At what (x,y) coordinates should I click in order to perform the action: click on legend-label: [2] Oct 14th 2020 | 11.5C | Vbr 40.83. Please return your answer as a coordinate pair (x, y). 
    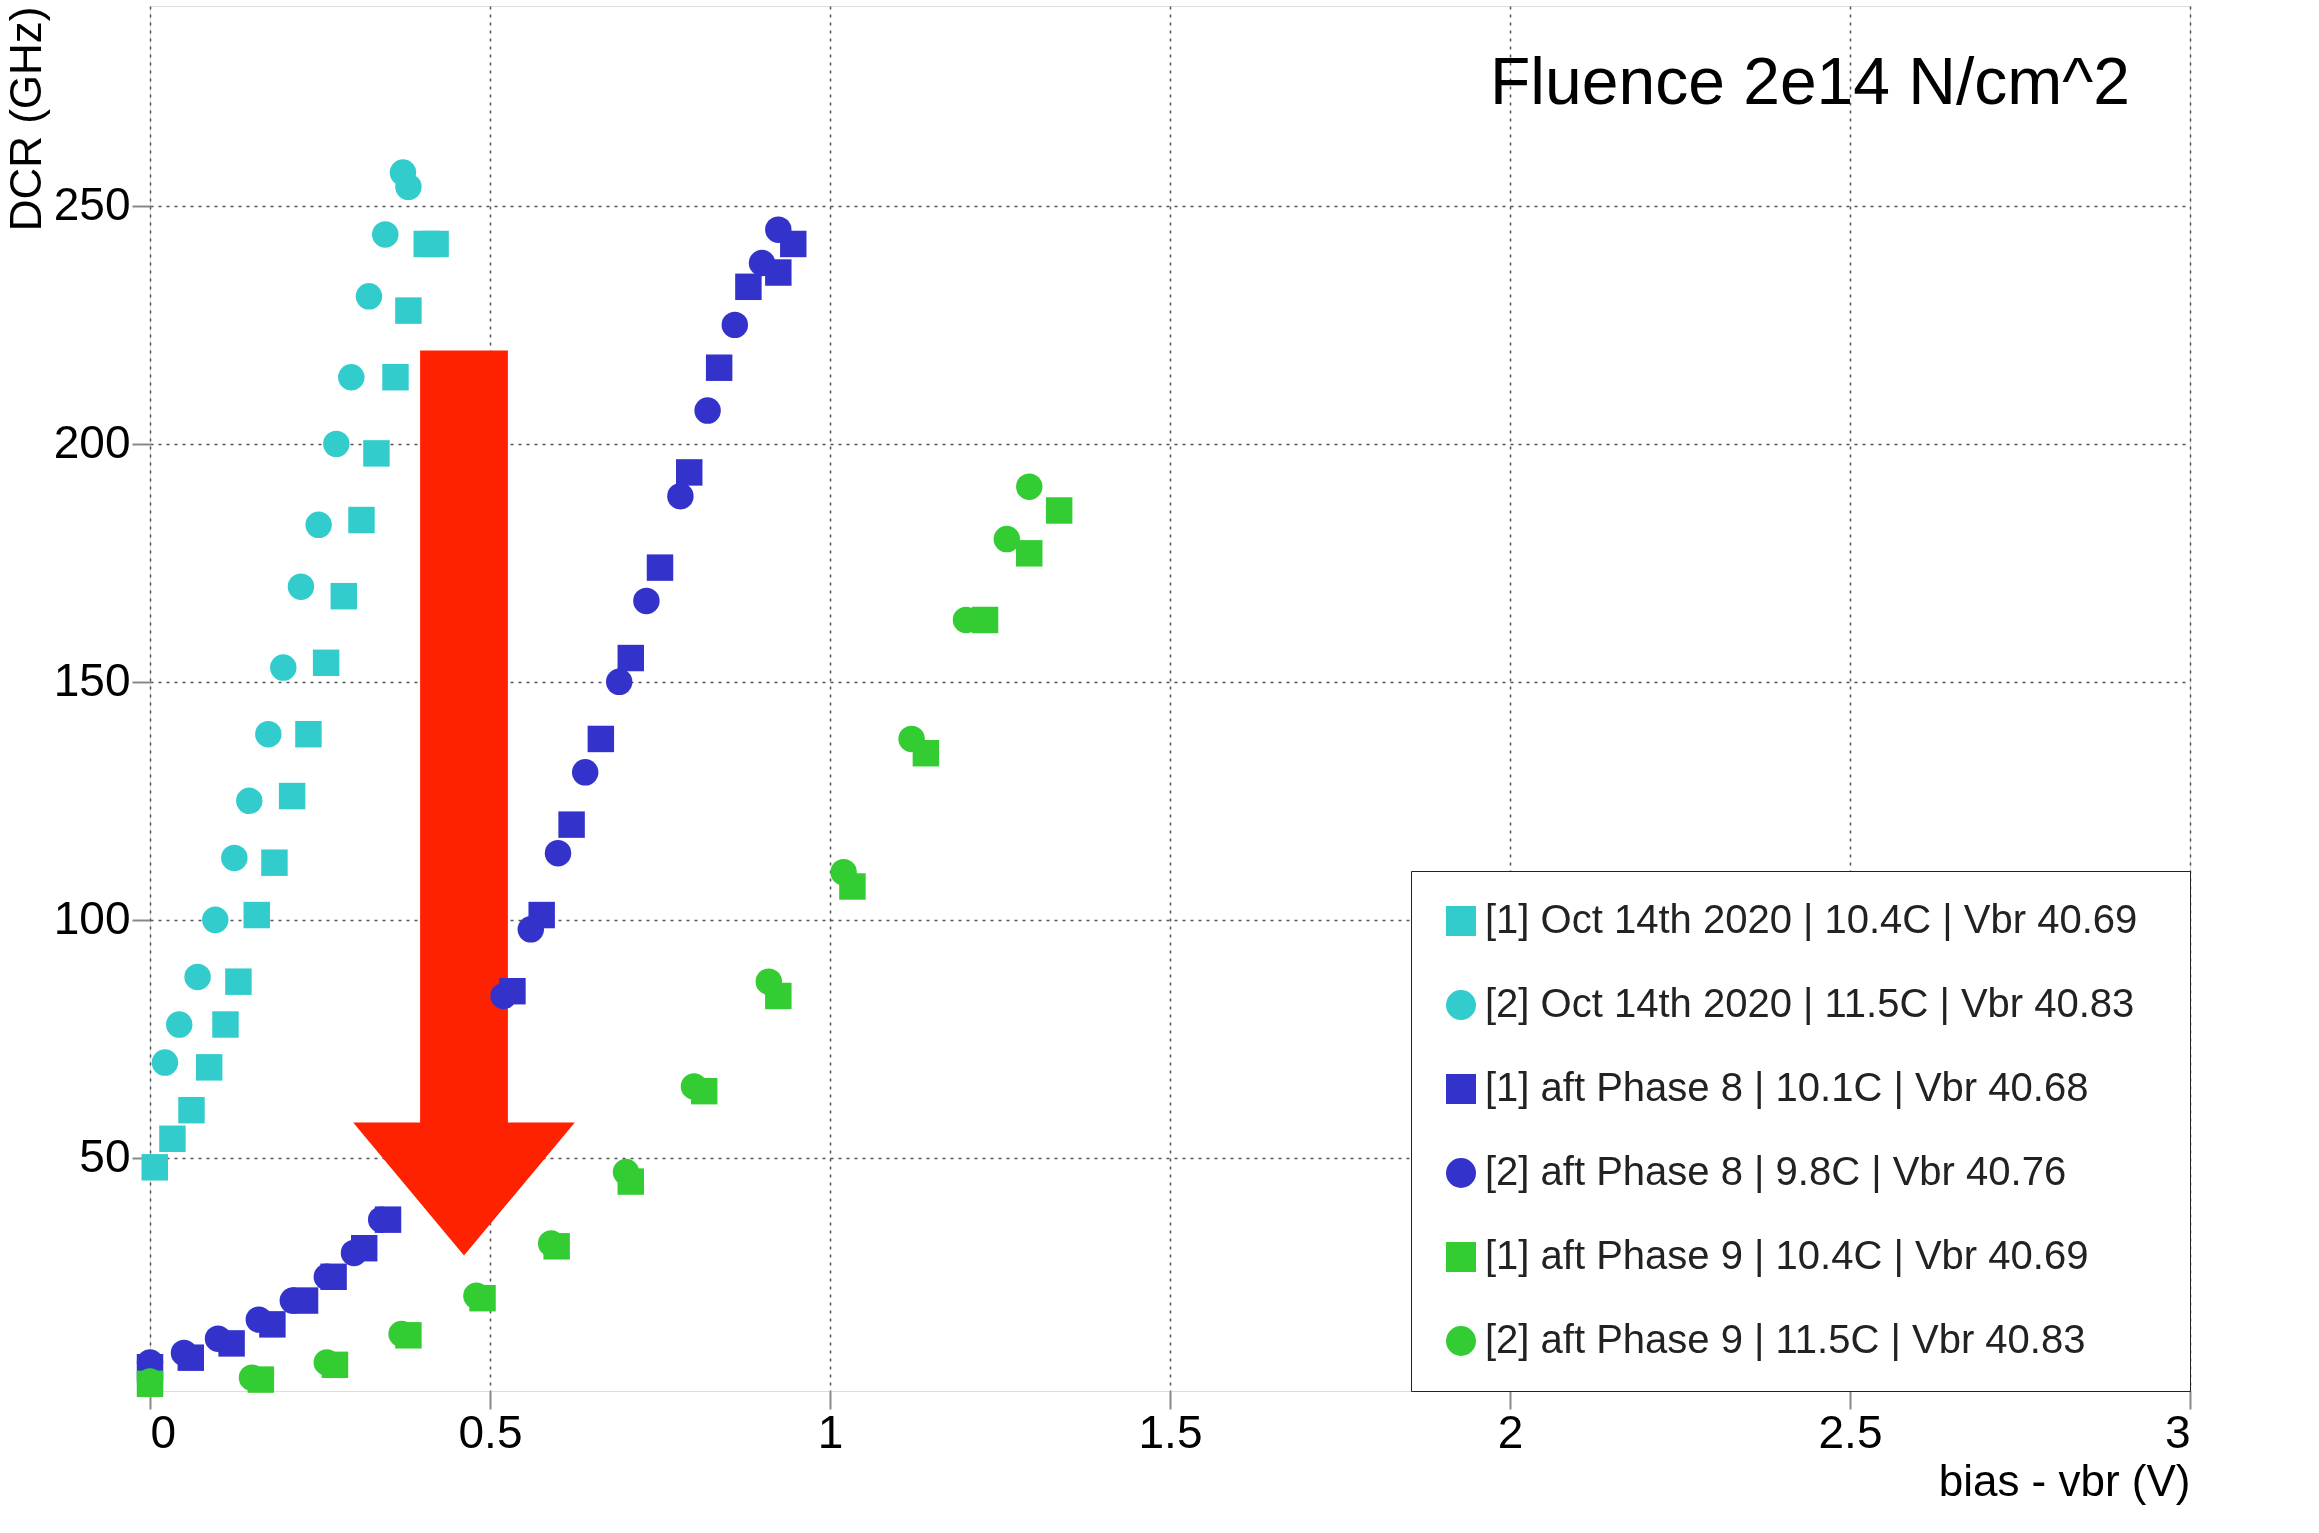
    Looking at the image, I should click on (1810, 1003).